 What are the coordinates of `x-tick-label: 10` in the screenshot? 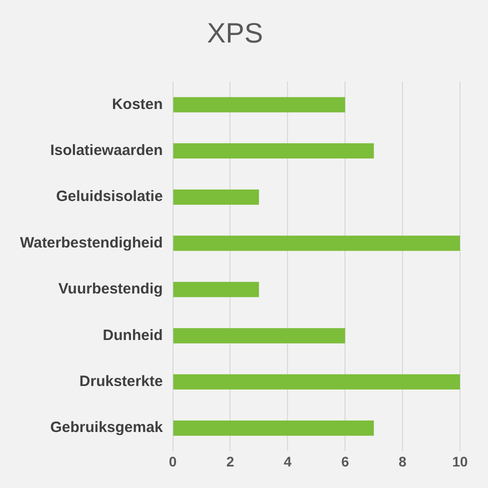 It's located at (460, 461).